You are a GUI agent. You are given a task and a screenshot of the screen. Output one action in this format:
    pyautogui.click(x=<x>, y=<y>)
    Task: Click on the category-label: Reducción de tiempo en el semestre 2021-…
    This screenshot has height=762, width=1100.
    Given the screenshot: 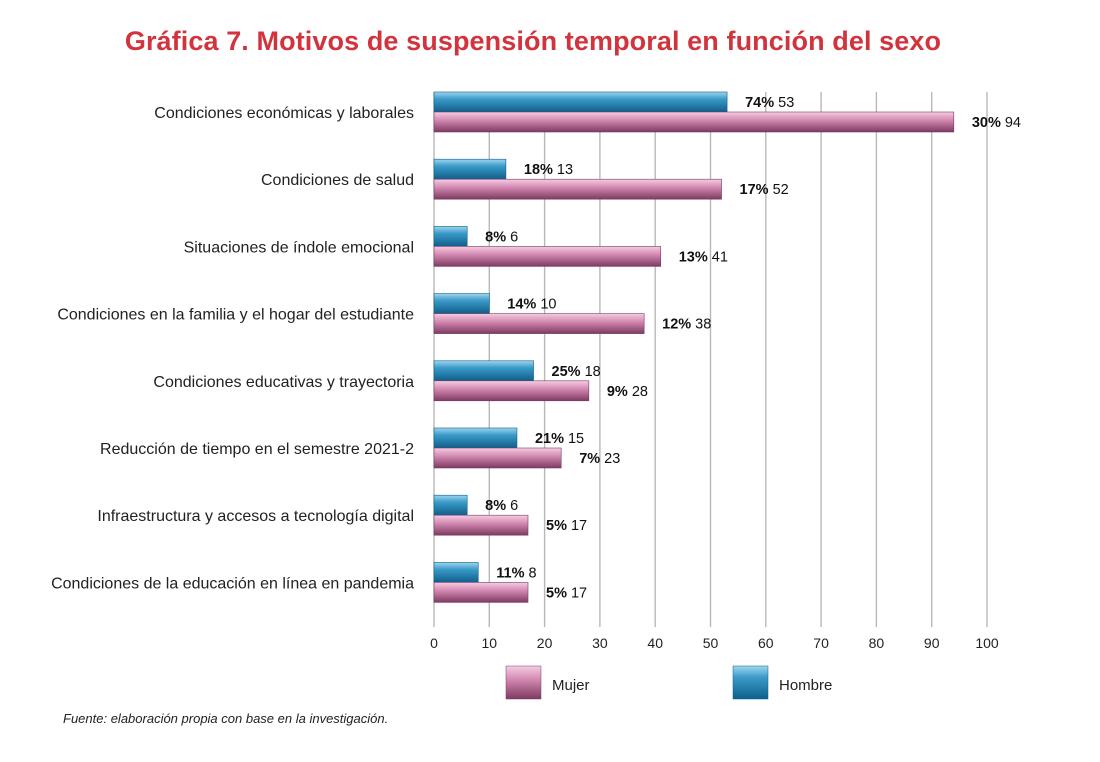 What is the action you would take?
    pyautogui.click(x=257, y=449)
    